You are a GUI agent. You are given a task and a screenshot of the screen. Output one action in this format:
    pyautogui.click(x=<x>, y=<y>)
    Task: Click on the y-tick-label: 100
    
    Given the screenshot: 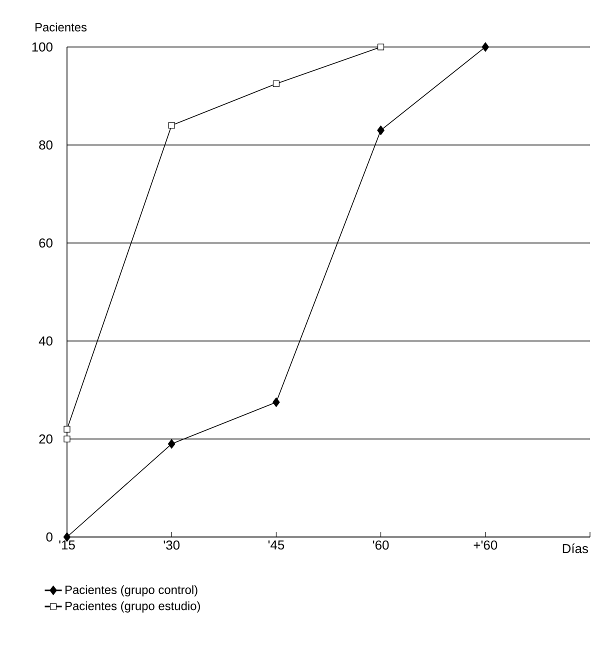 What is the action you would take?
    pyautogui.click(x=42, y=47)
    